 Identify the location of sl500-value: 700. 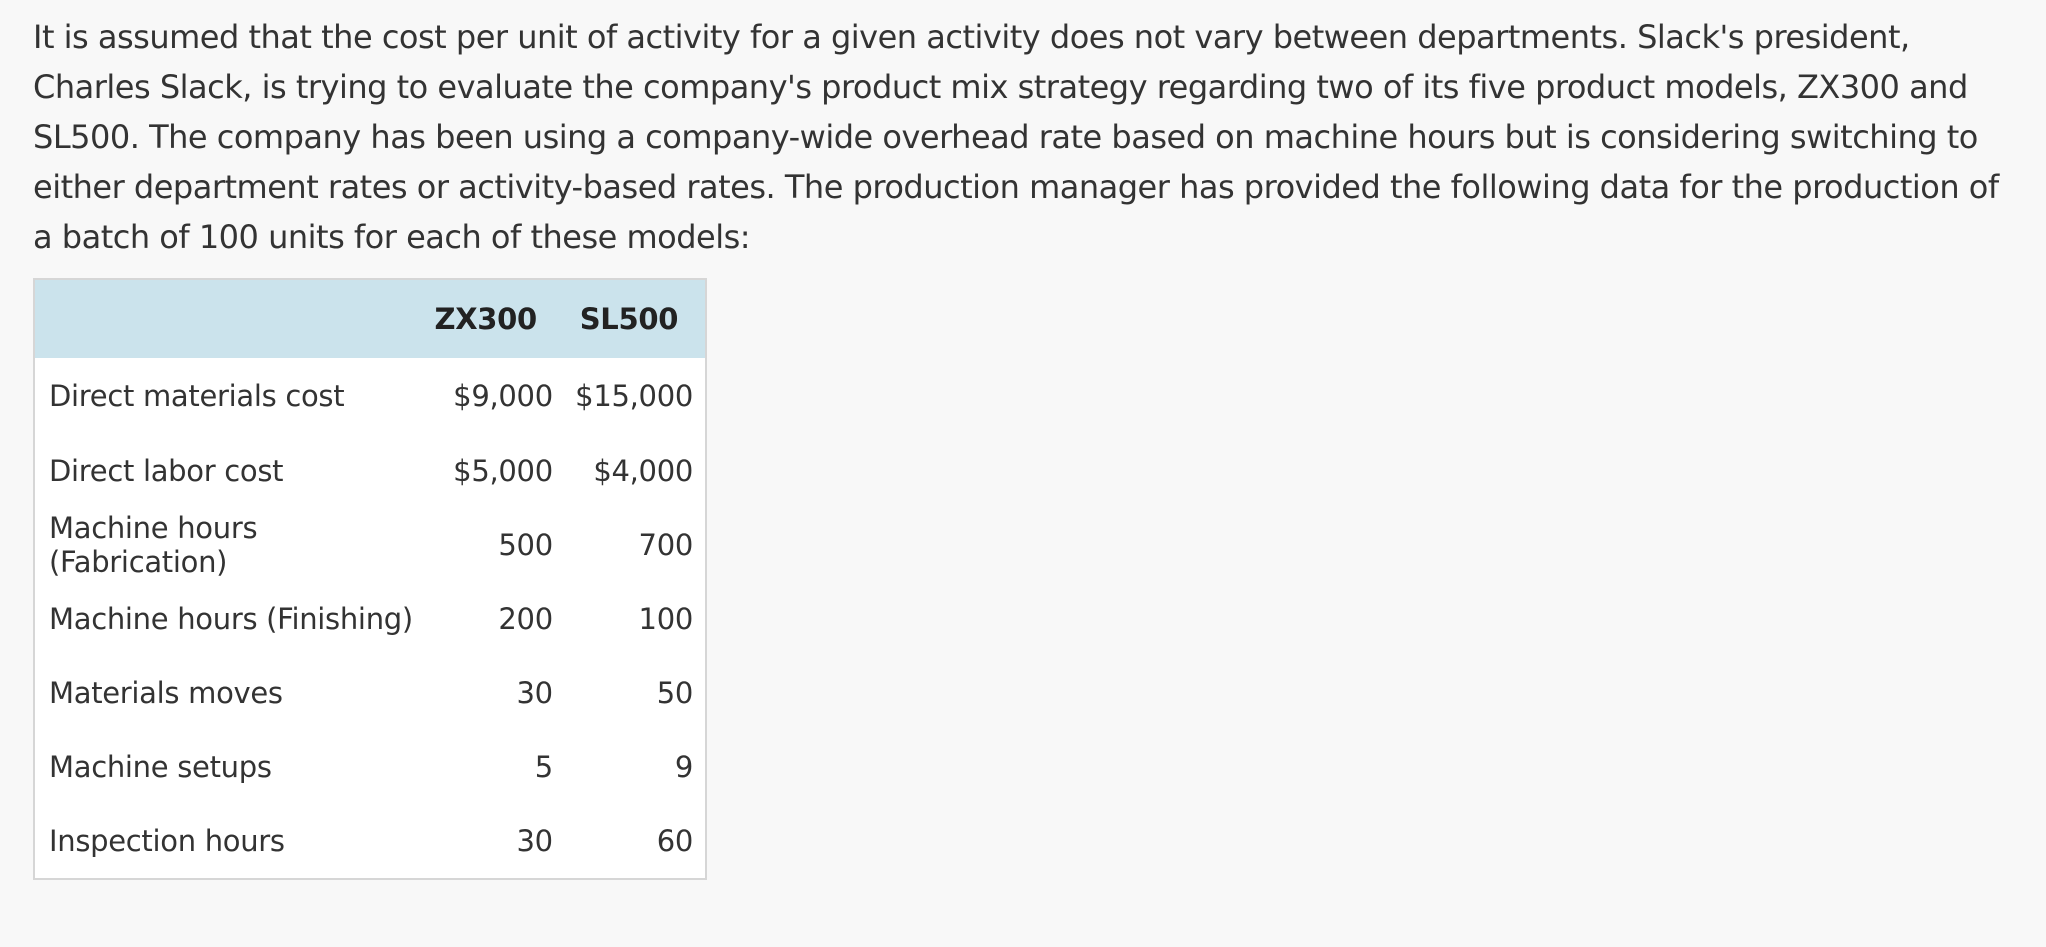
(666, 545).